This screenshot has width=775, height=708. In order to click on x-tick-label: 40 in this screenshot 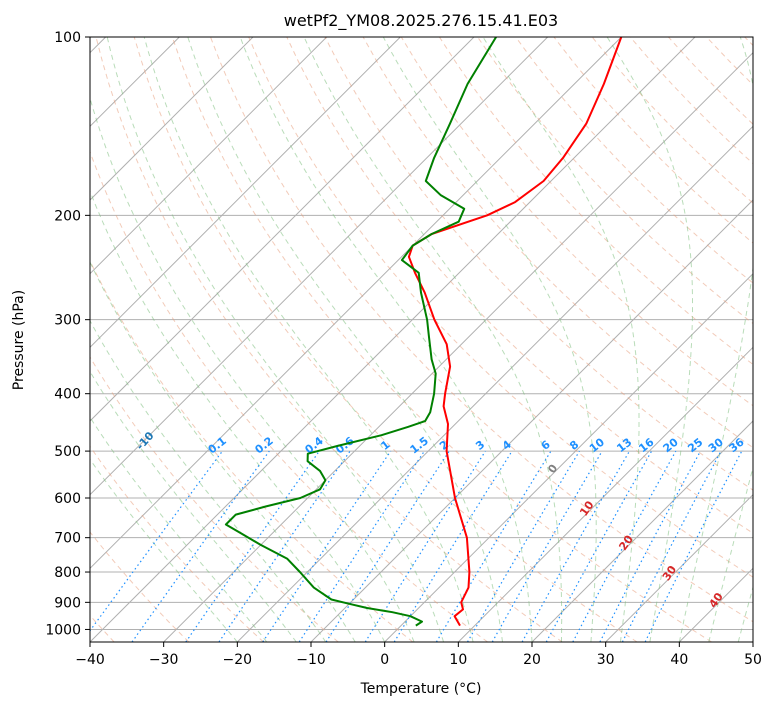, I will do `click(679, 660)`.